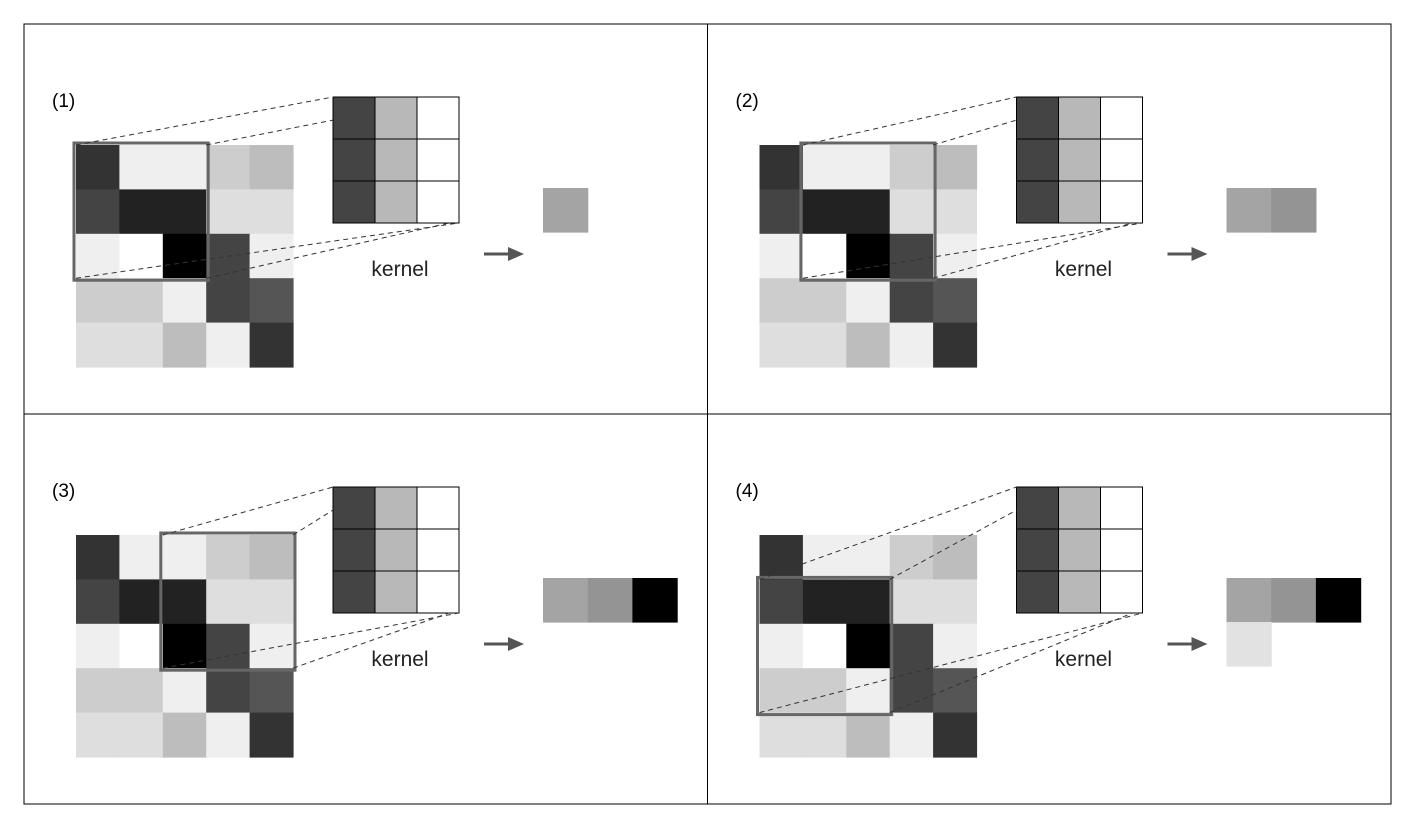 This screenshot has width=1420, height=831. What do you see at coordinates (747, 491) in the screenshot?
I see `step-label: (4)` at bounding box center [747, 491].